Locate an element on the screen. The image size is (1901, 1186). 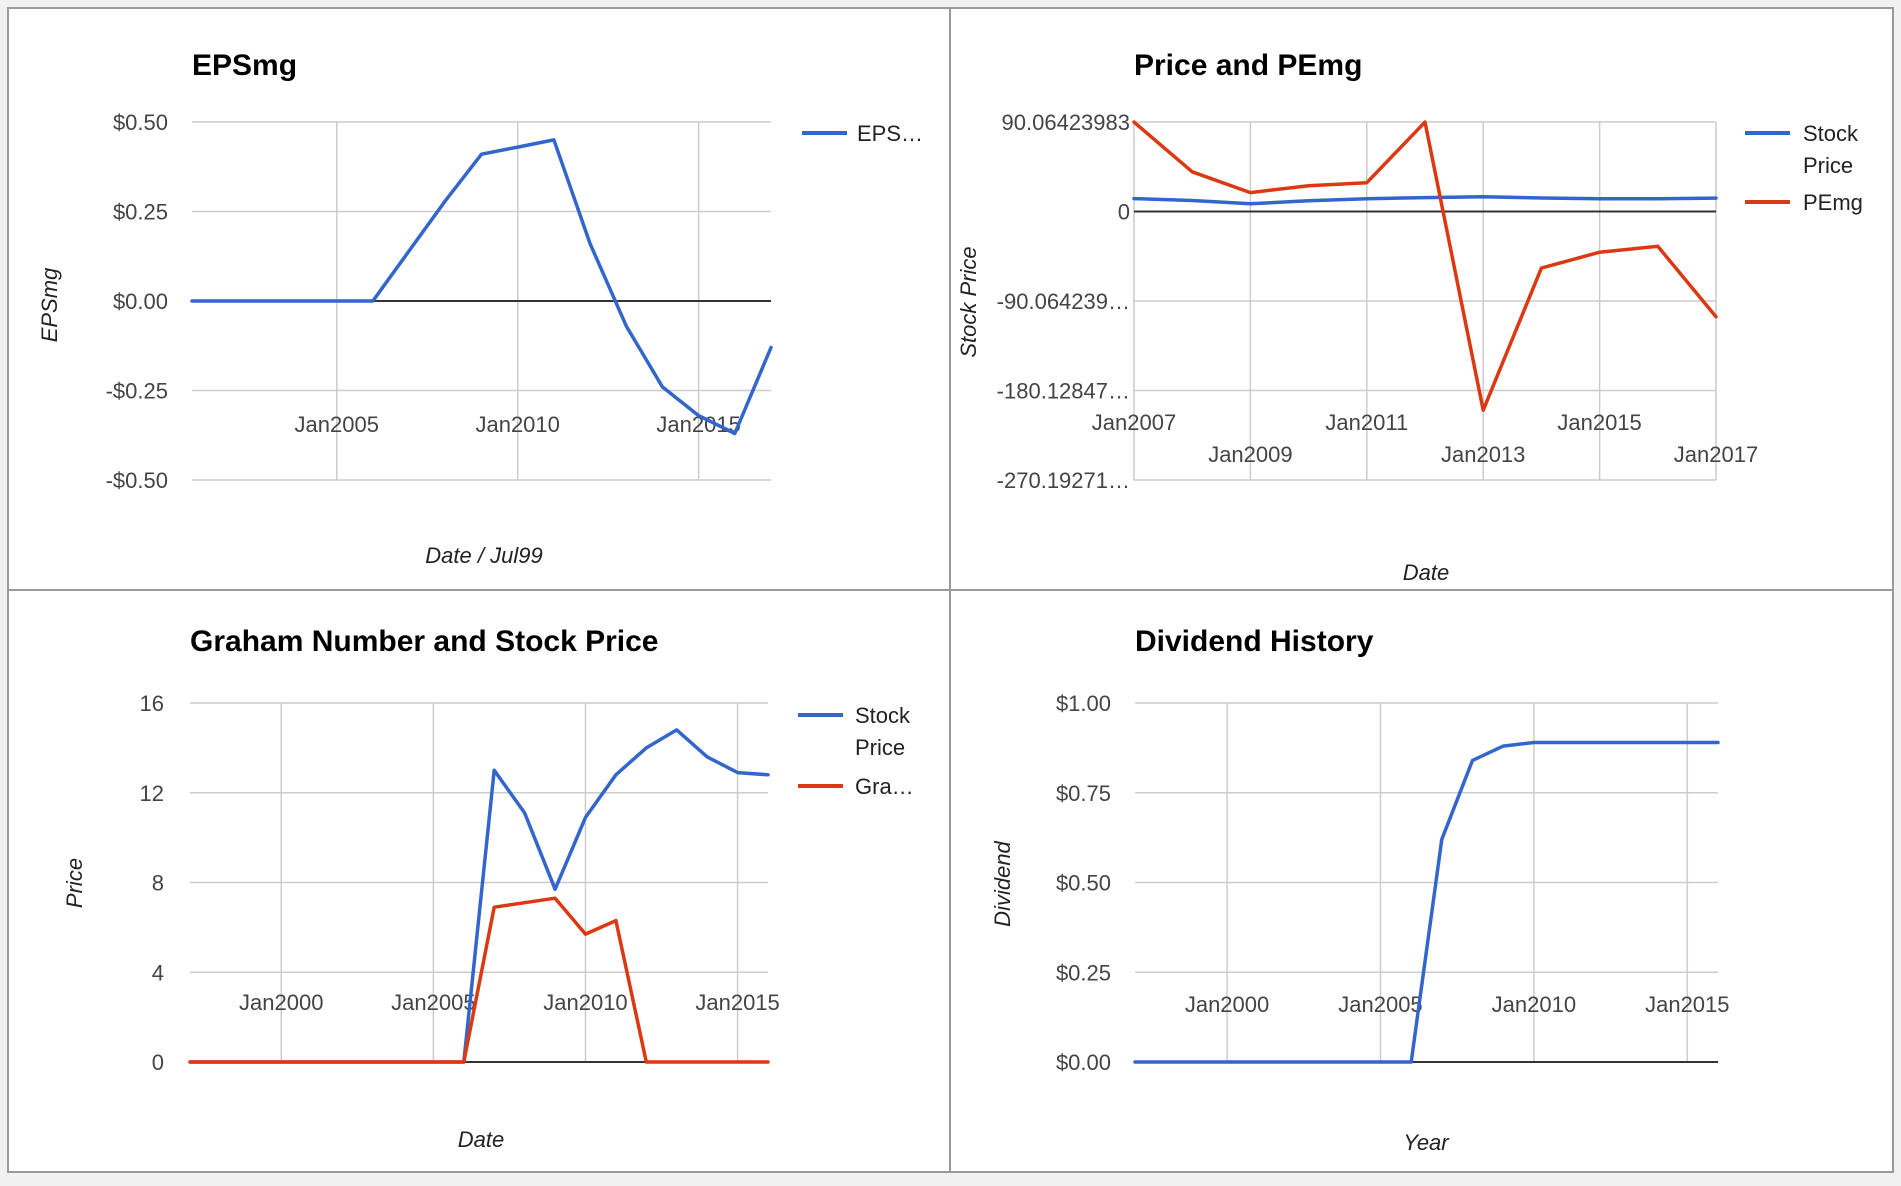
y-axis-label: EPSmg is located at coordinates (49, 304).